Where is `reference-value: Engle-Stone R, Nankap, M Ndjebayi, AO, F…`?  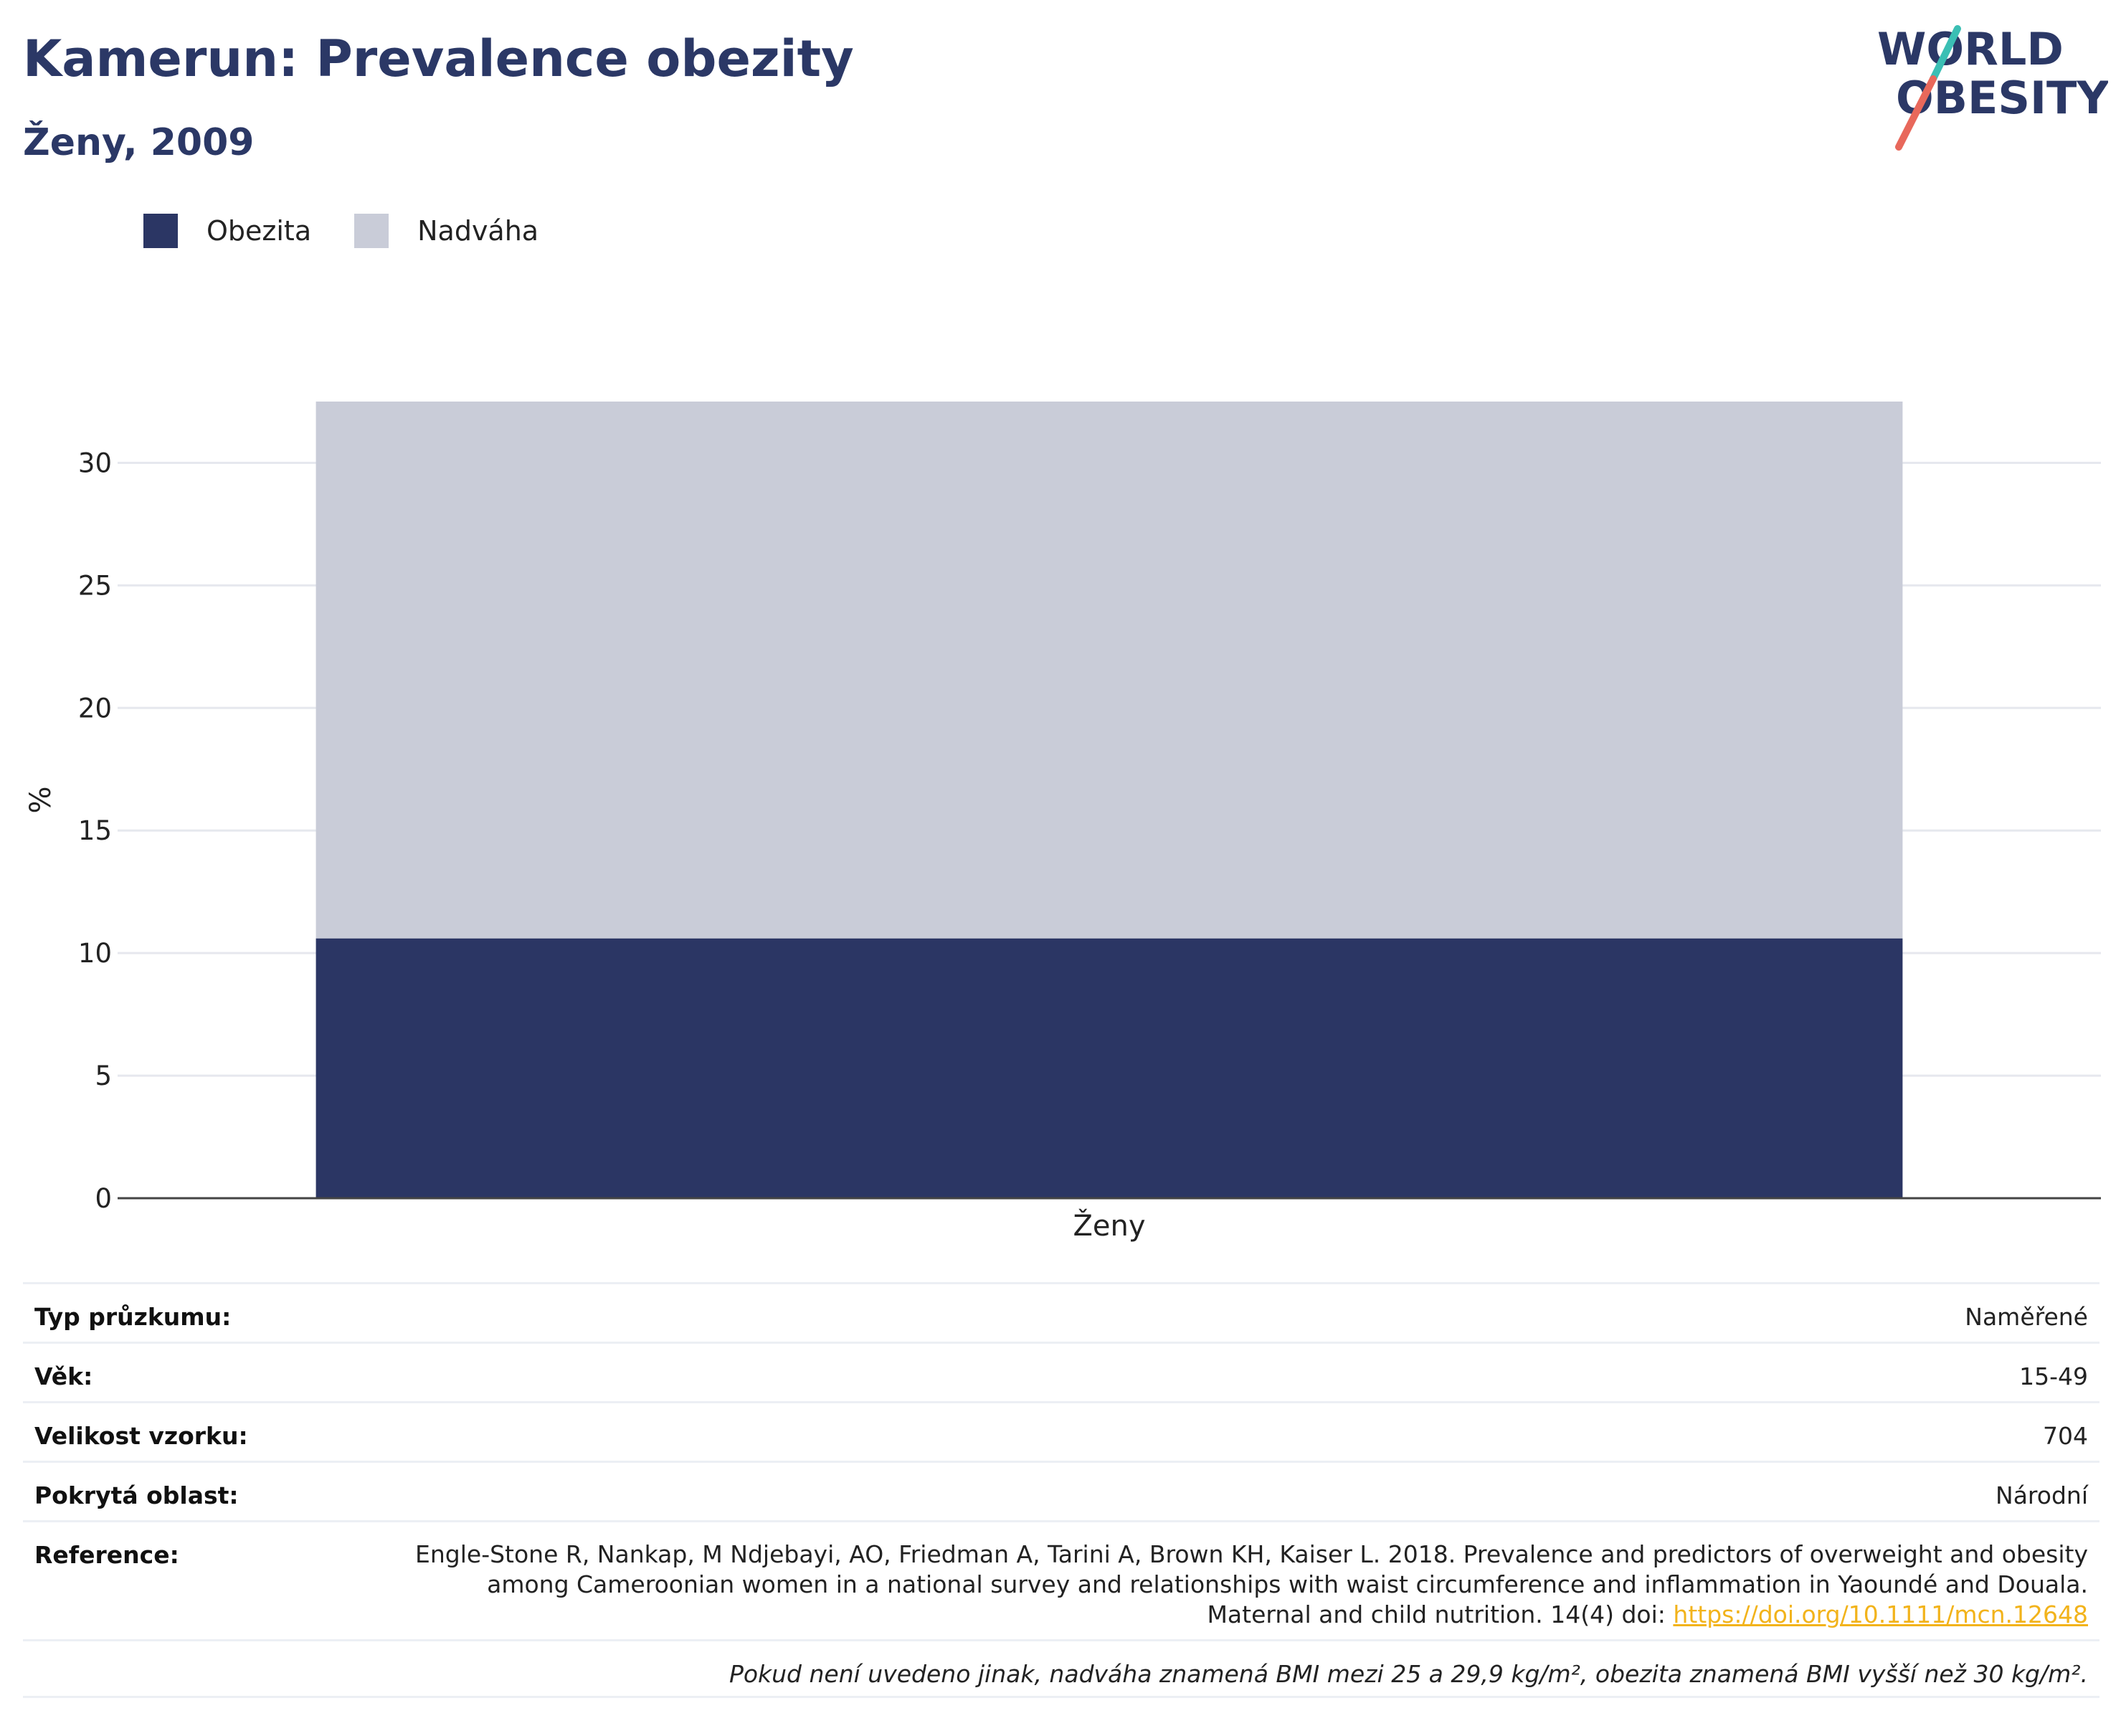
reference-value: Engle-Stone R, Nankap, M Ndjebayi, AO, F… is located at coordinates (1245, 1576).